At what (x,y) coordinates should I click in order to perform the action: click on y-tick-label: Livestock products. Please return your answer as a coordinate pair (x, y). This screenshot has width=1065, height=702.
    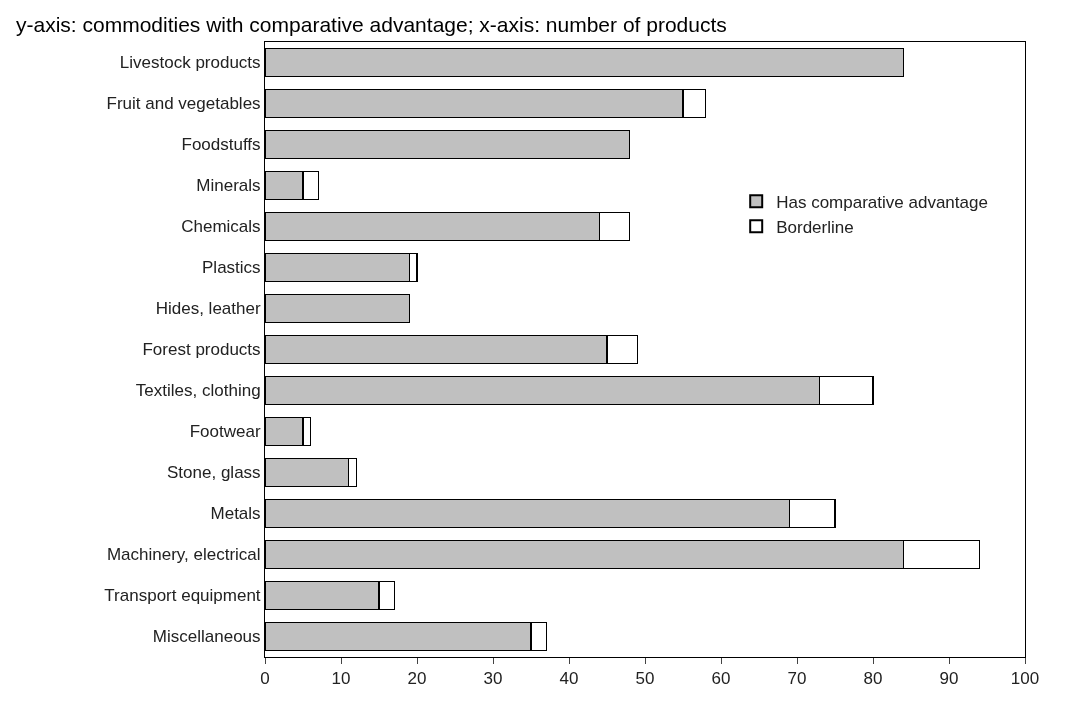
    Looking at the image, I should click on (190, 63).